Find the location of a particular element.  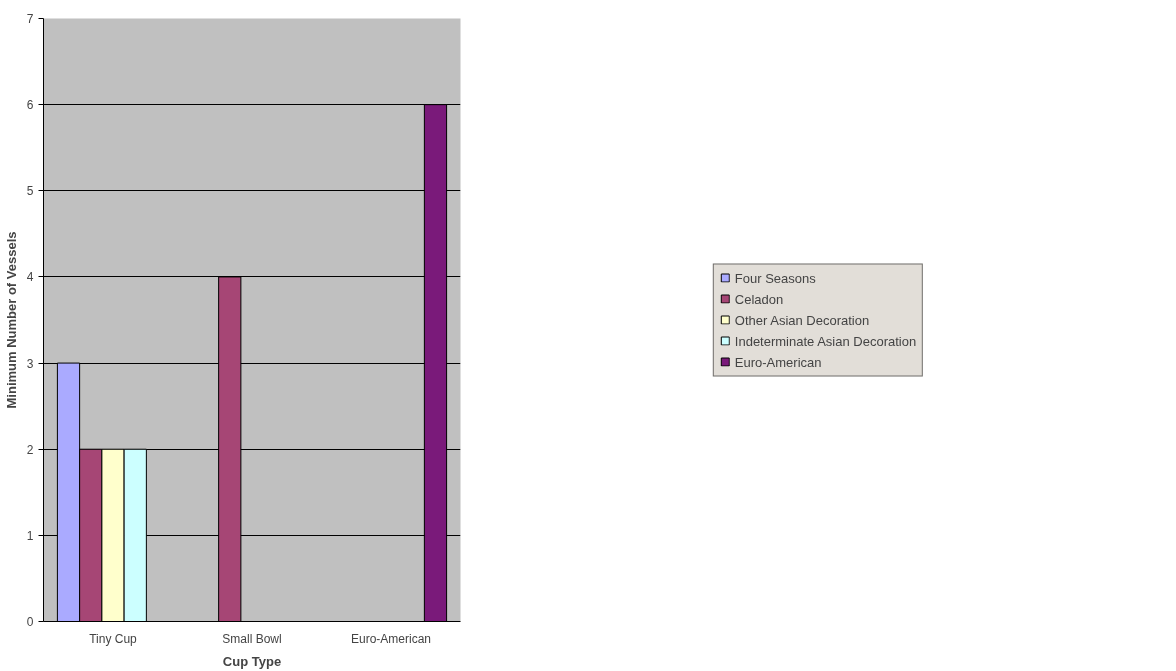

y-tick-label: 6 is located at coordinates (30, 105).